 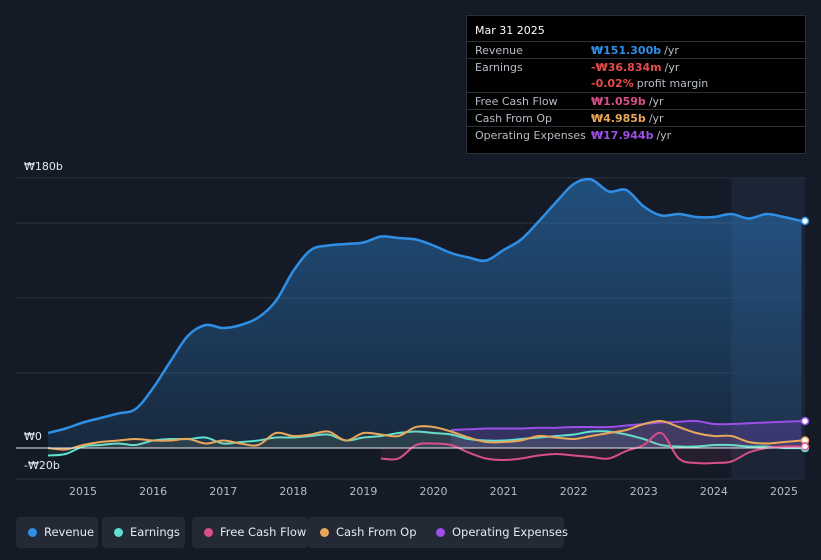 I want to click on y-tick-label: ₩0, so click(x=33, y=436).